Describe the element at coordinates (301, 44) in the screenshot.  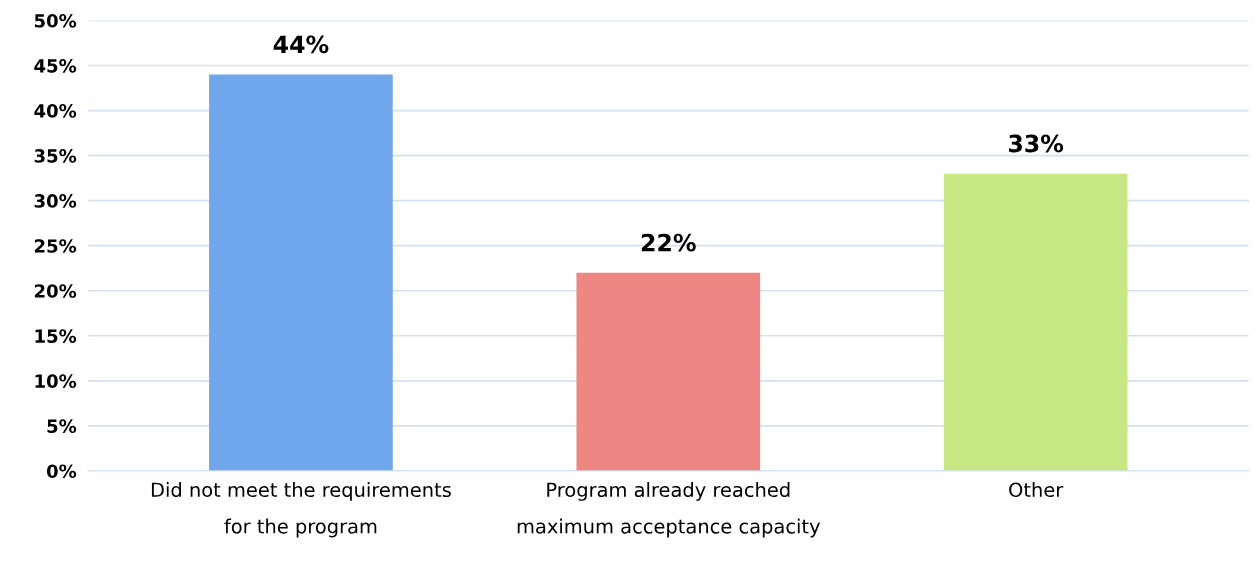
I see `data-label: 44%` at that location.